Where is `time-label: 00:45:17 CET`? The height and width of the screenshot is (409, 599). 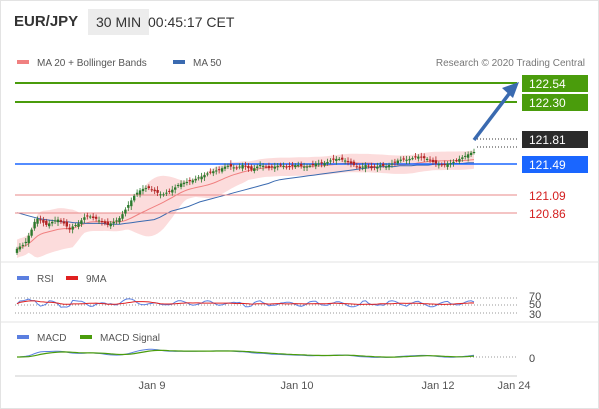
time-label: 00:45:17 CET is located at coordinates (191, 22).